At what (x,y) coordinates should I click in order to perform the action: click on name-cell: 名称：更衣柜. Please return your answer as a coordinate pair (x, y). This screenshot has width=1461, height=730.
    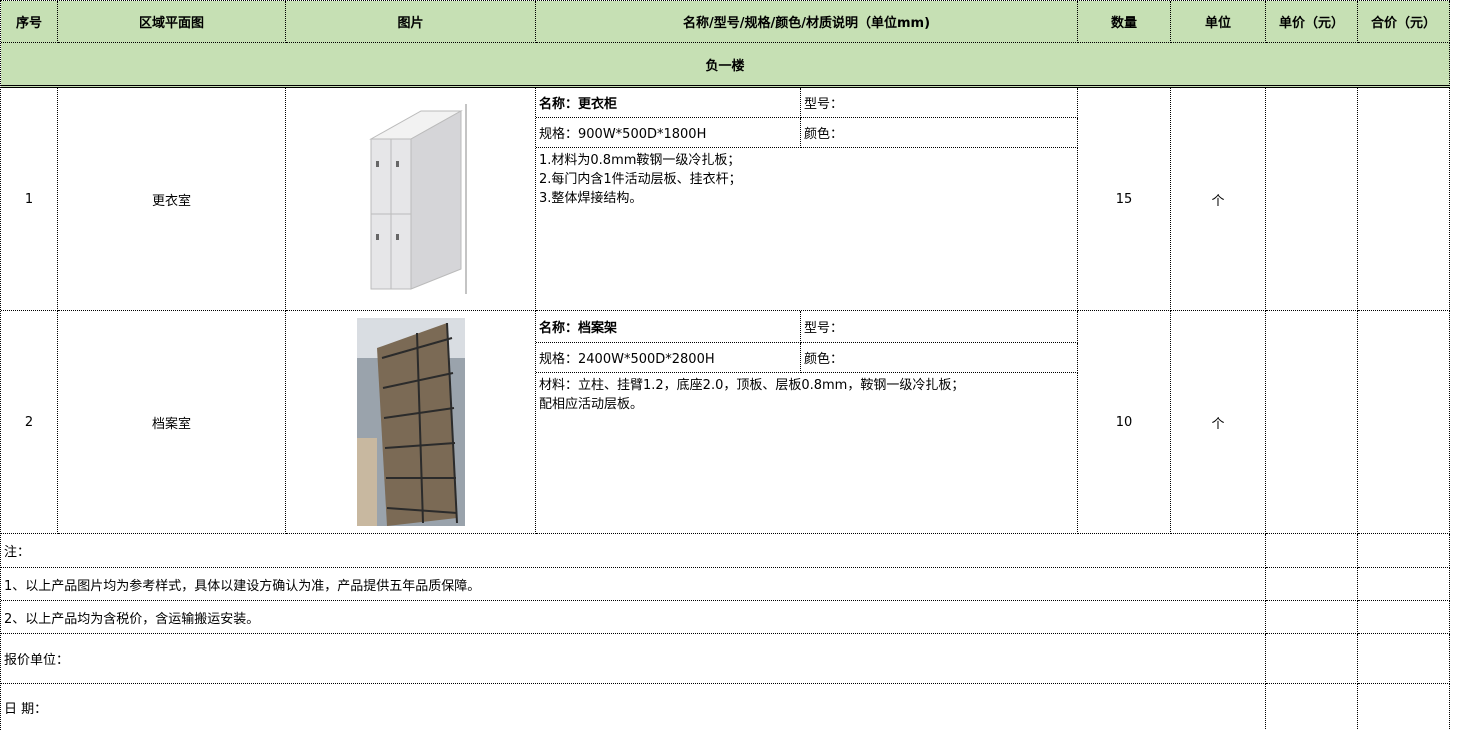
    Looking at the image, I should click on (668, 103).